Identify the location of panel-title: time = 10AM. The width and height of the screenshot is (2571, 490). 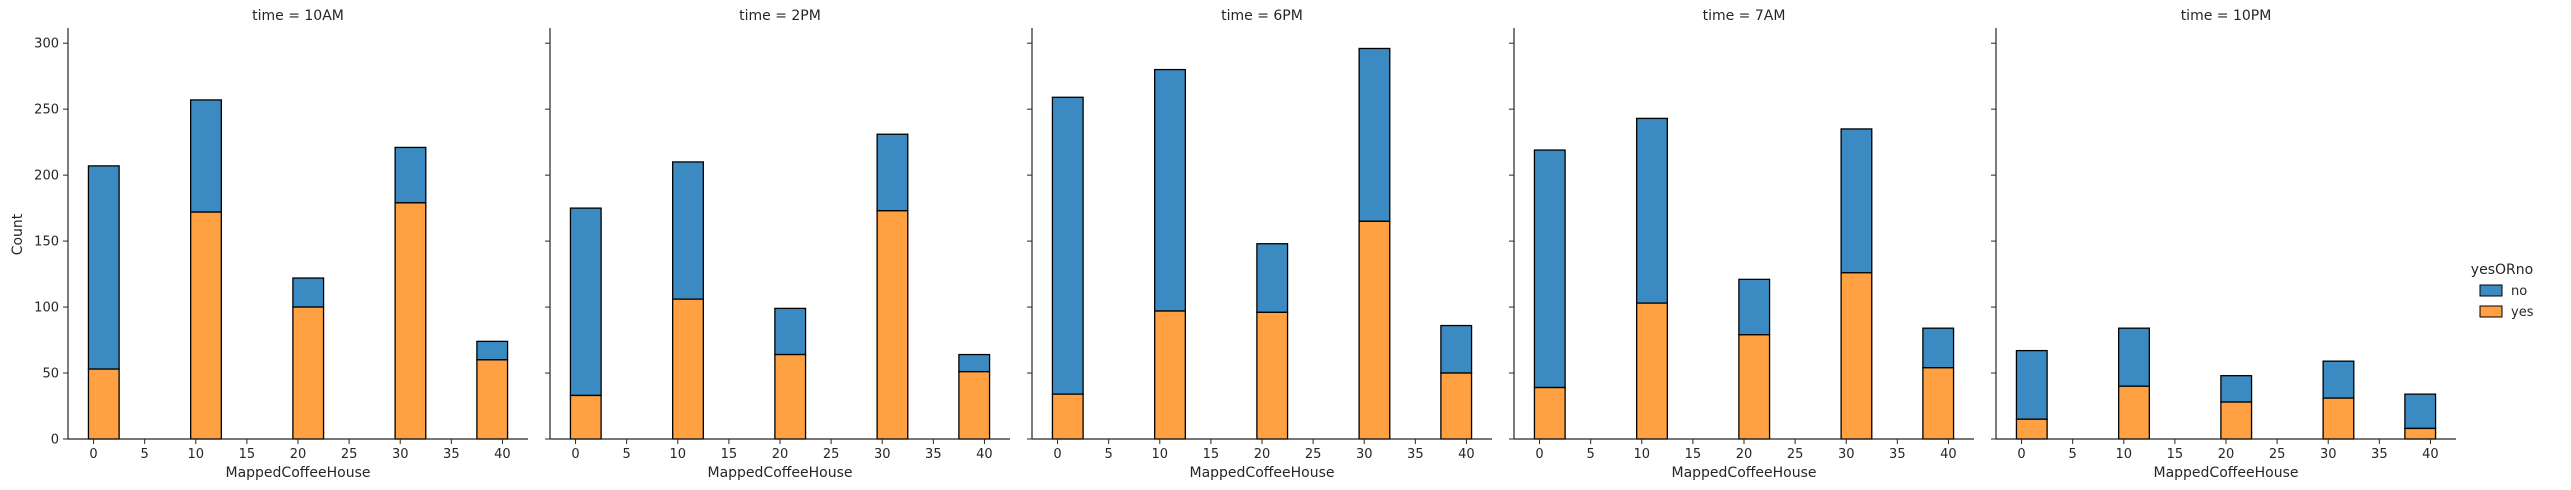
(298, 16).